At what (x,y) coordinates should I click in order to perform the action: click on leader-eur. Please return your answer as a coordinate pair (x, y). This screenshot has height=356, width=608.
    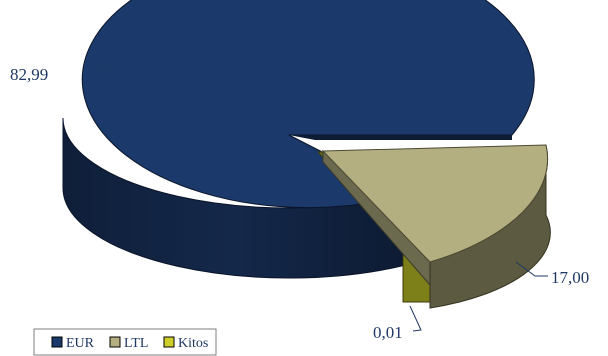
    Looking at the image, I should click on (103, 69).